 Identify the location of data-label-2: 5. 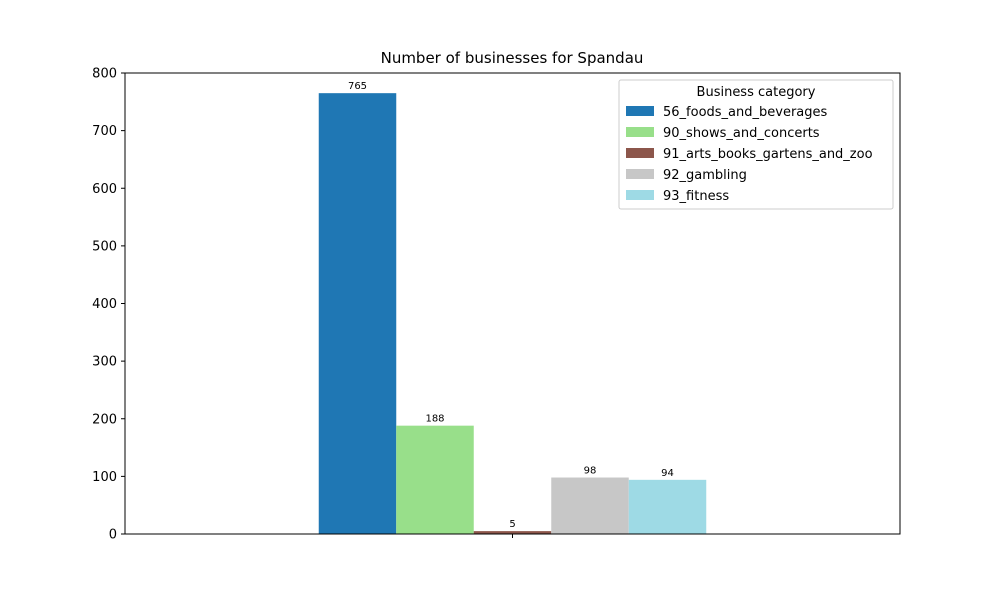
(512, 524).